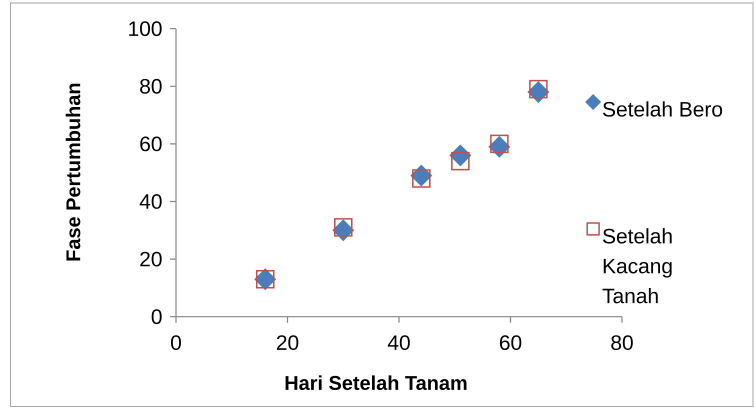 The width and height of the screenshot is (755, 408). I want to click on x-tick-label: 60, so click(511, 342).